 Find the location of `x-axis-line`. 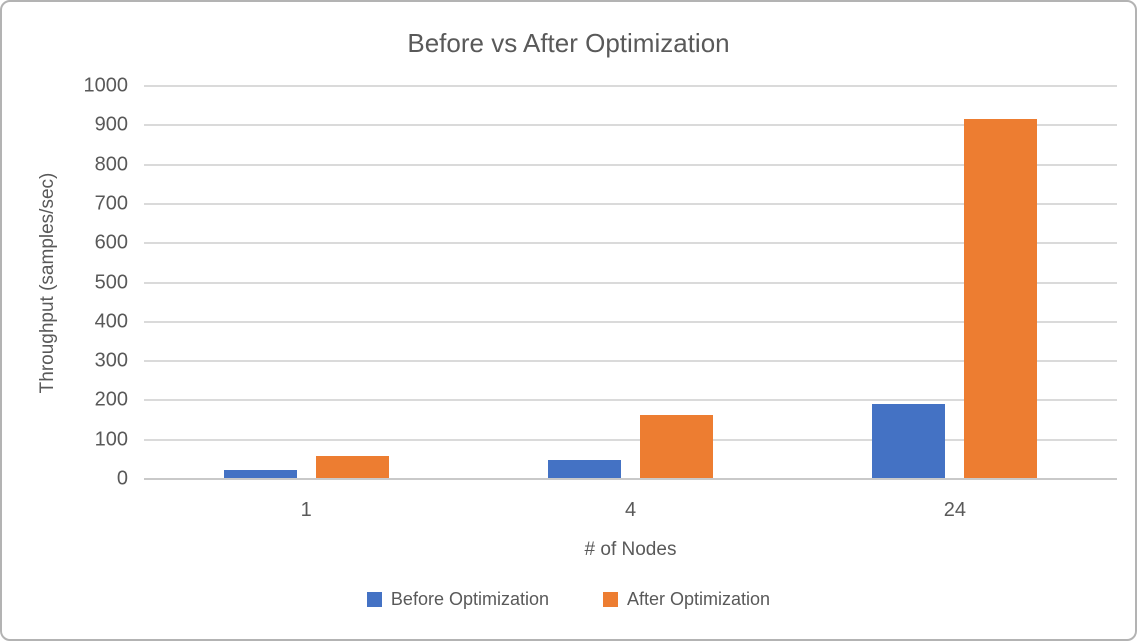

x-axis-line is located at coordinates (630, 479).